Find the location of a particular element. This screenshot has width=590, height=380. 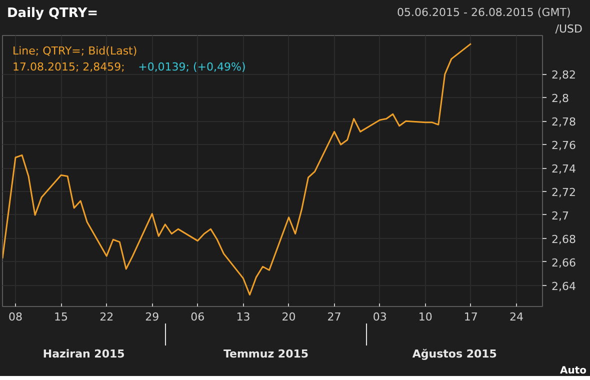

x-tick-label: 20 is located at coordinates (289, 317).